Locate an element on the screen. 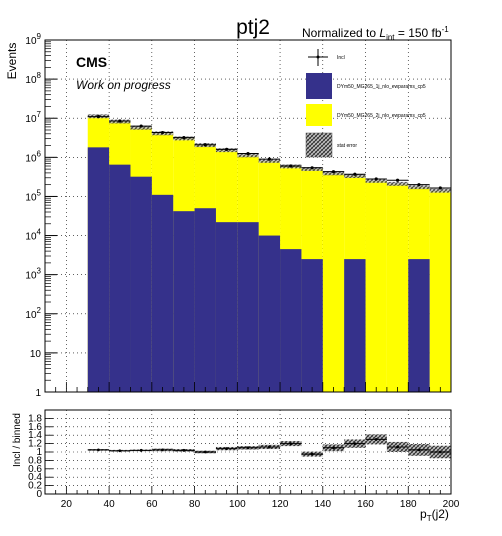  x-tick-label: 200 is located at coordinates (451, 504).